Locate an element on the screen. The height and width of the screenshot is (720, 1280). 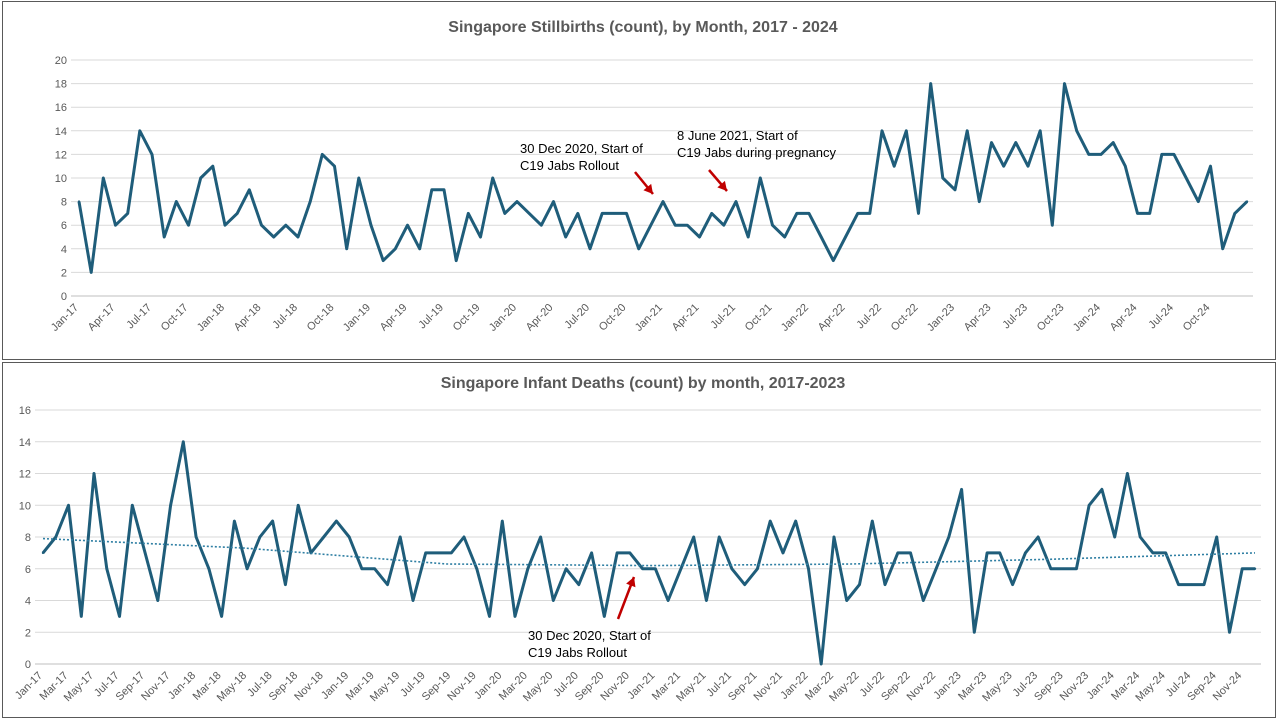
y-tick-label: 8 is located at coordinates (64, 203).